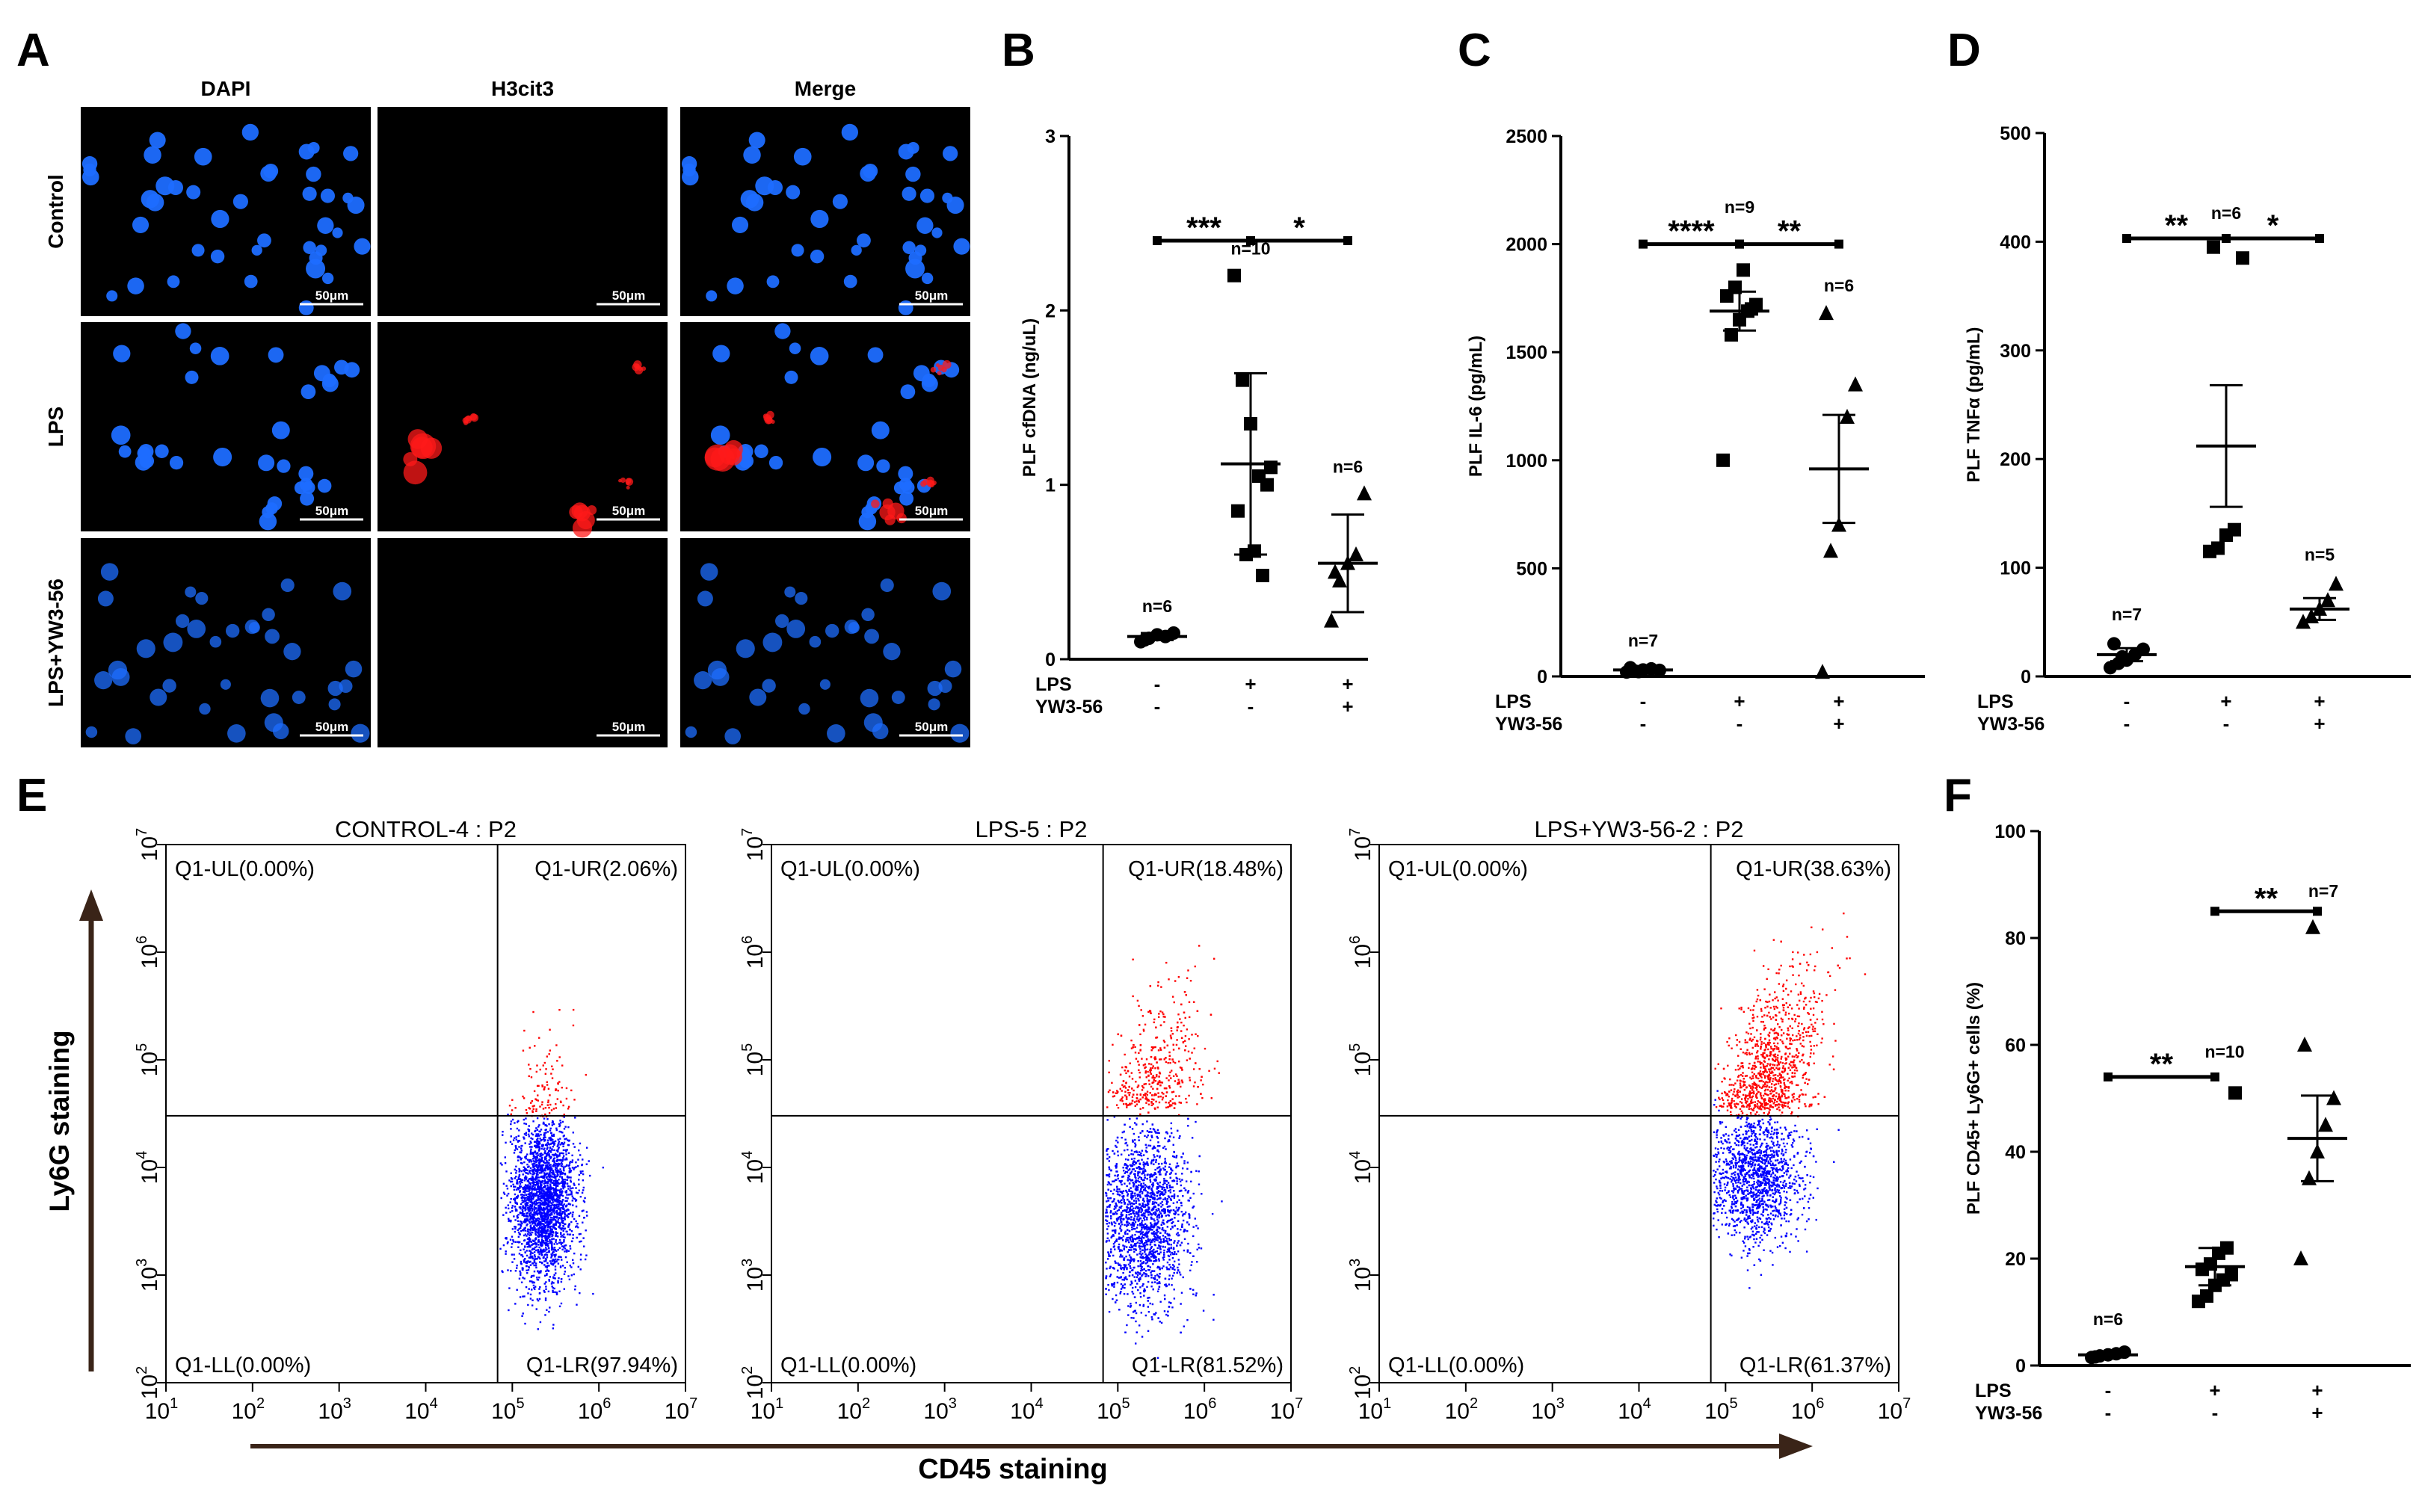 This screenshot has width=2422, height=1512. What do you see at coordinates (1050, 486) in the screenshot?
I see `y-tick-label: 1` at bounding box center [1050, 486].